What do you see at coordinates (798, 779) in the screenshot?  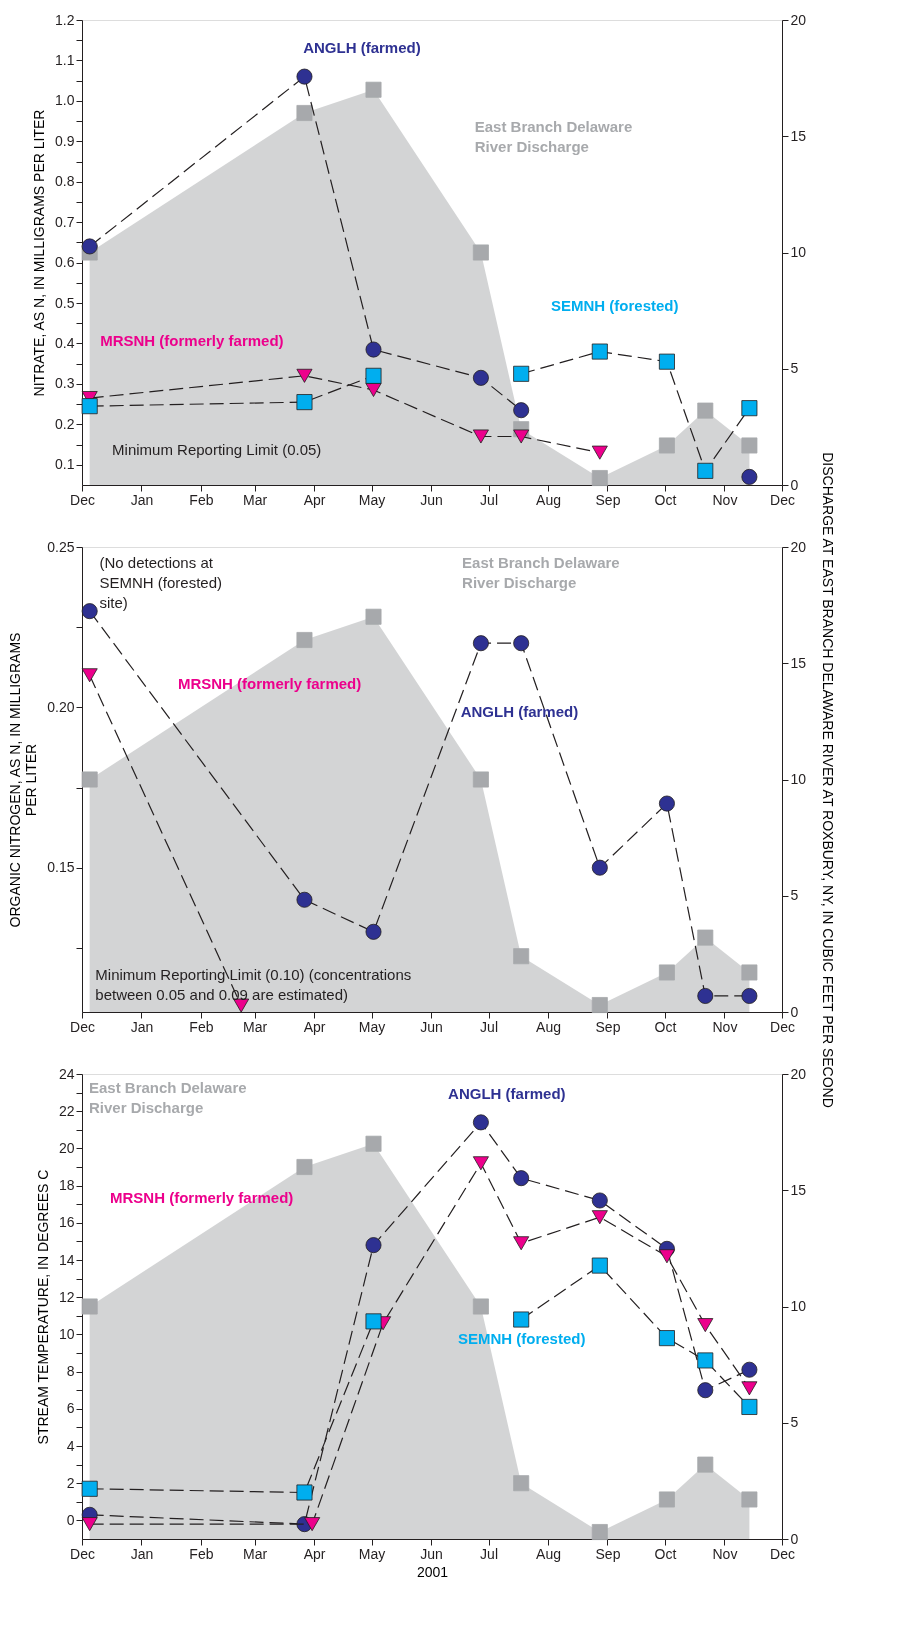 I see `y2-tick-label: 10` at bounding box center [798, 779].